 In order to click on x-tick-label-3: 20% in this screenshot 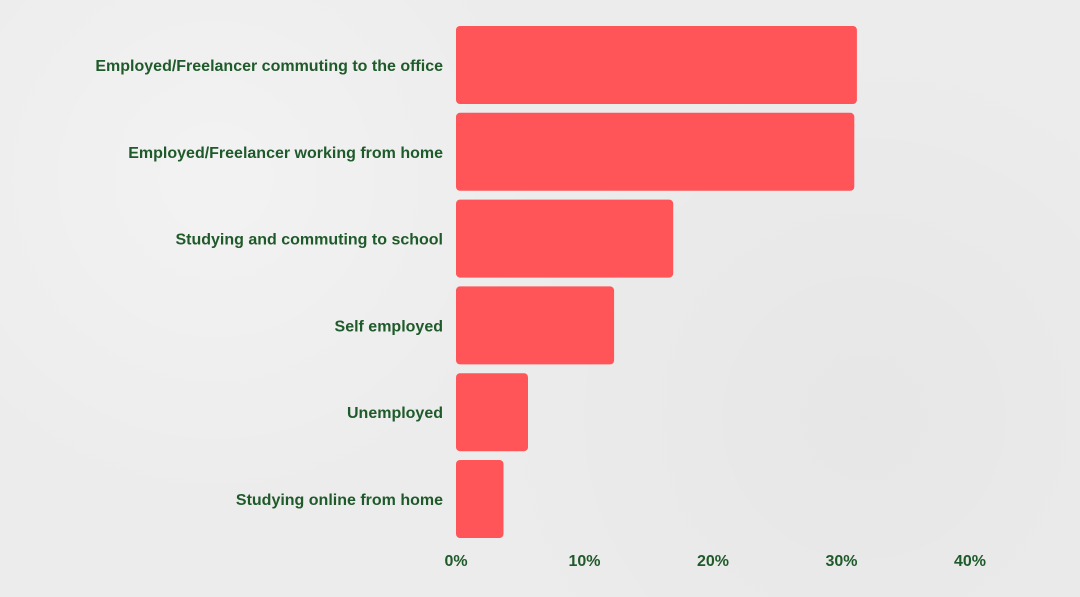, I will do `click(713, 561)`.